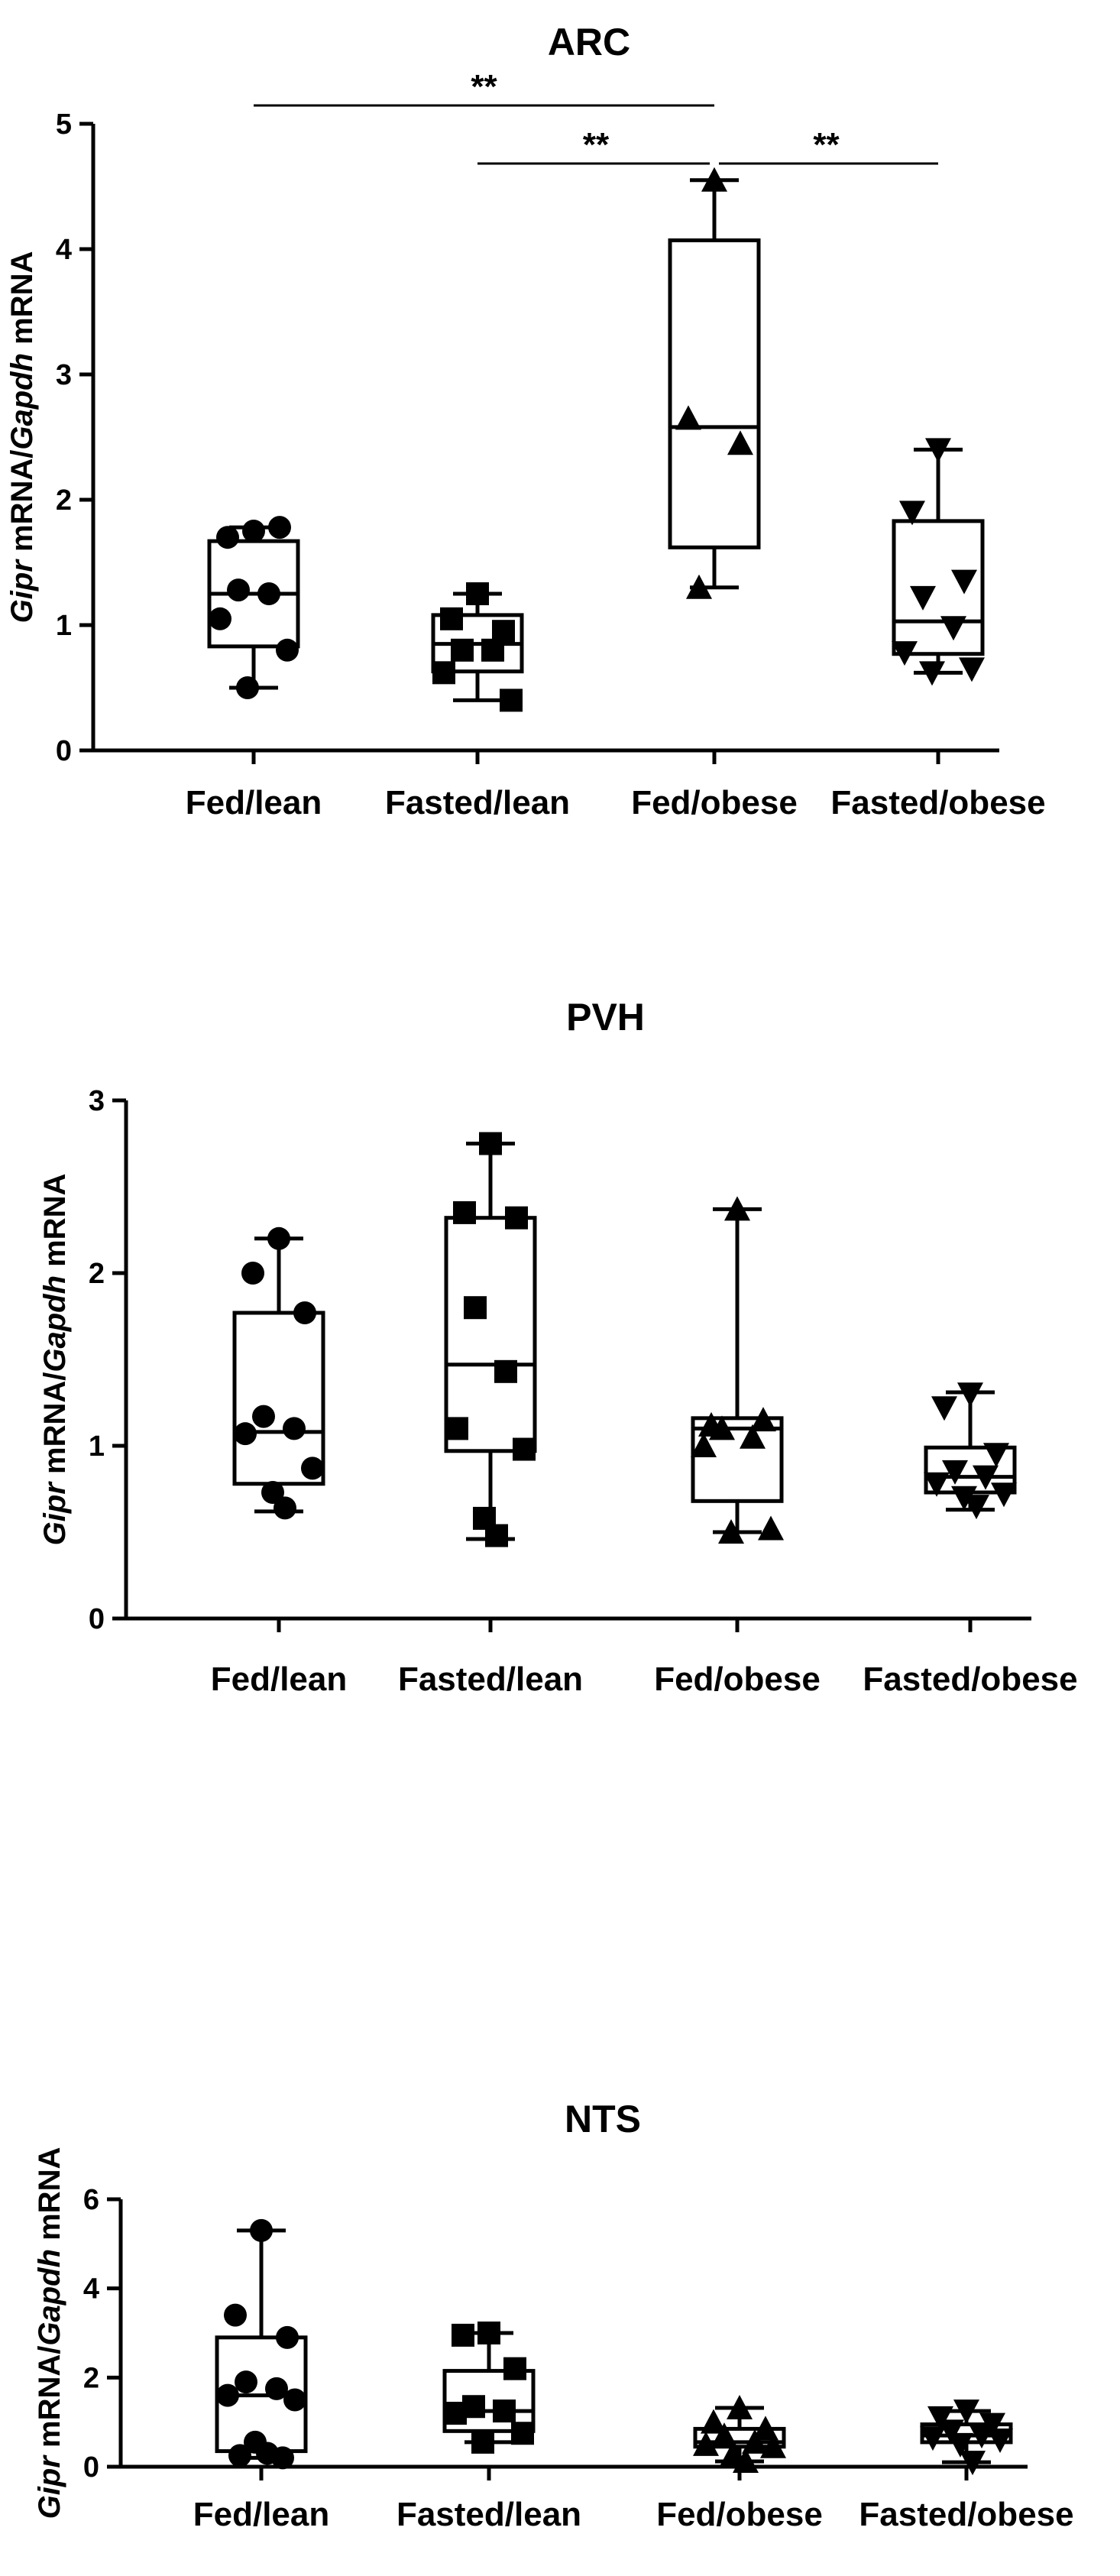  I want to click on y-tick-label: 2, so click(97, 1274).